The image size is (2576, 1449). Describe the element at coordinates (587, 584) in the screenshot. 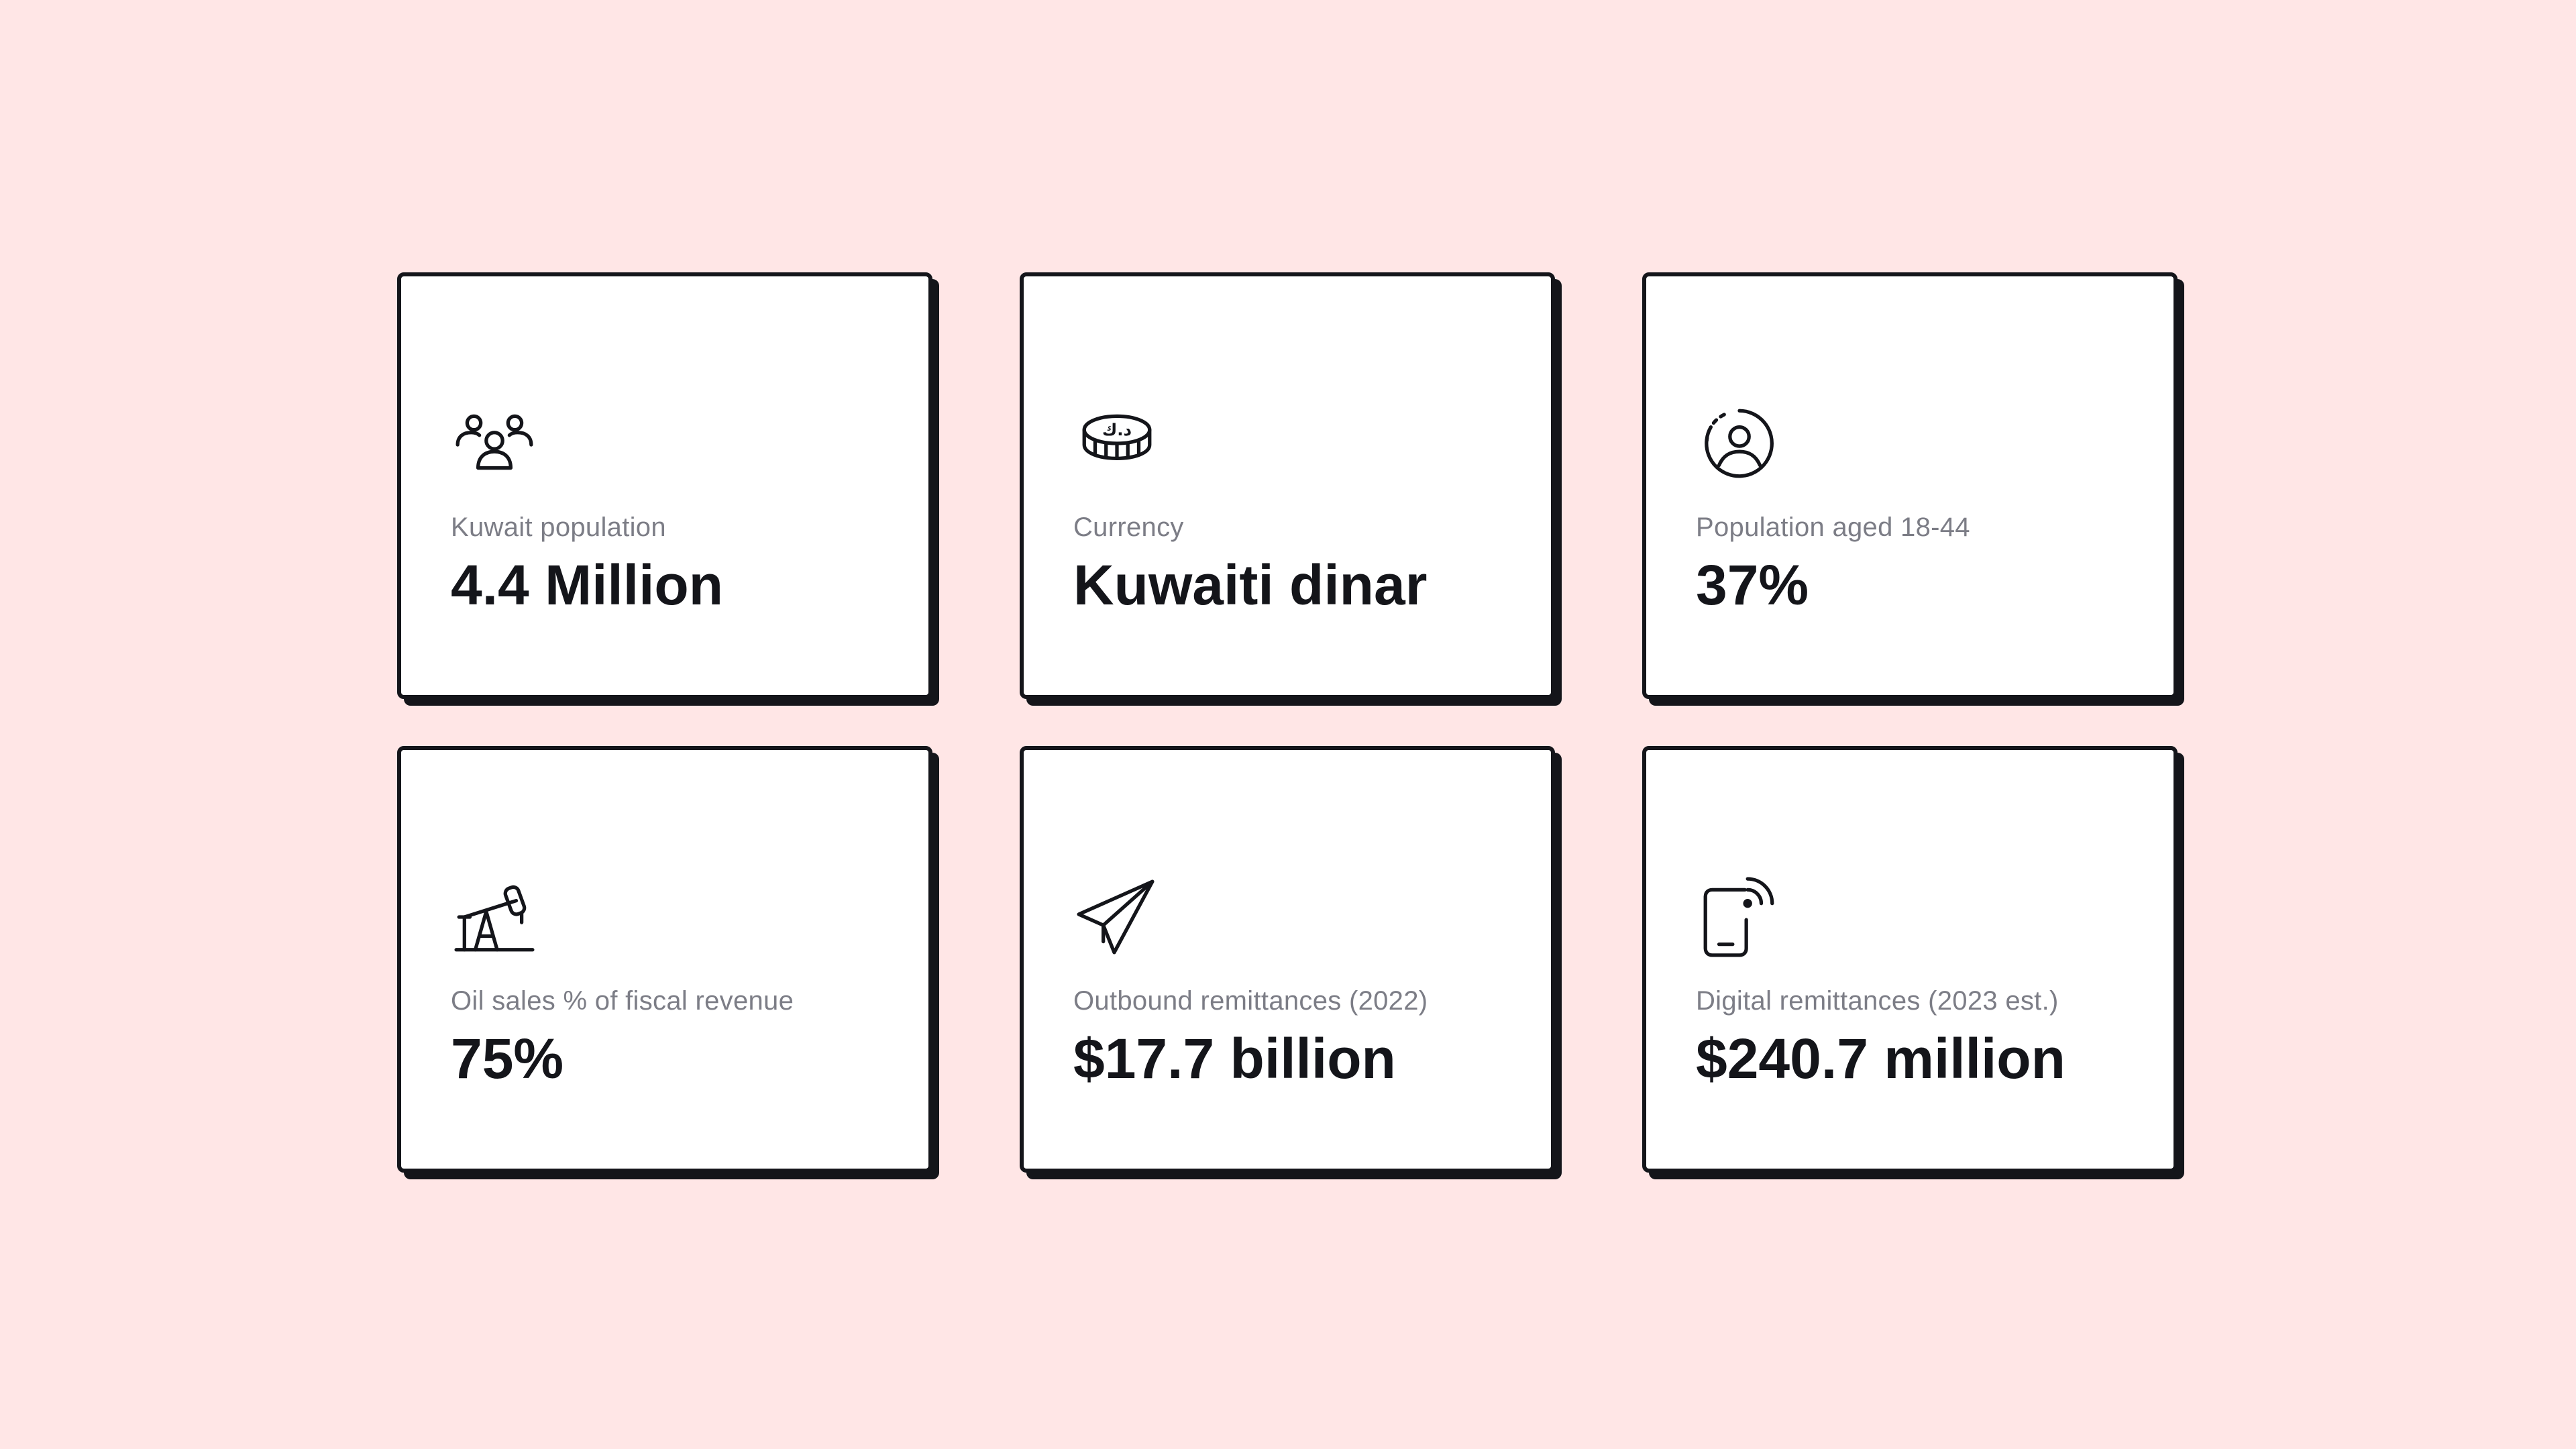

I see `stat-value: 4.4 Million` at that location.